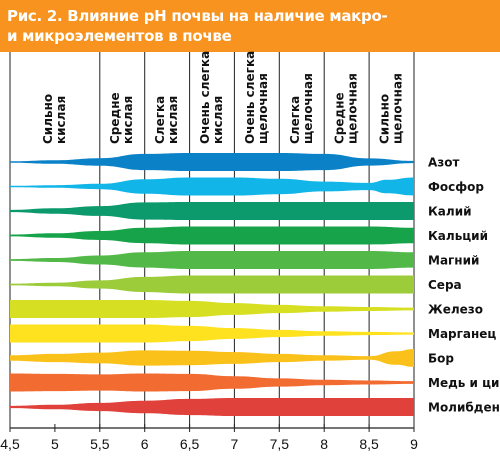 This screenshot has width=500, height=461. Describe the element at coordinates (235, 444) in the screenshot. I see `x-tick-label: 7` at that location.